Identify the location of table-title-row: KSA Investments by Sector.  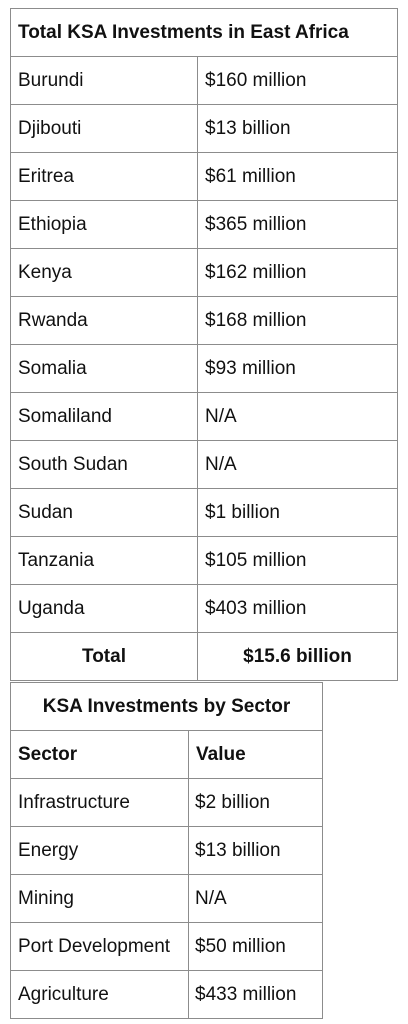
(166, 706).